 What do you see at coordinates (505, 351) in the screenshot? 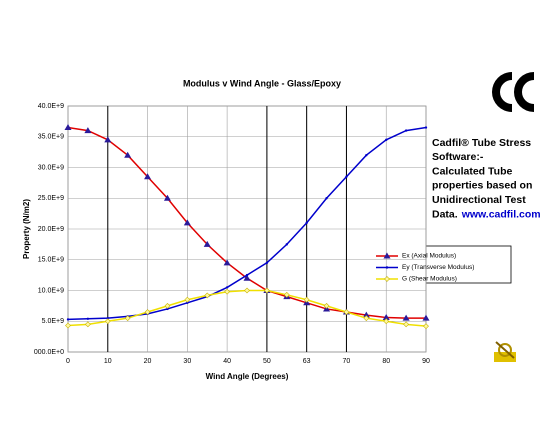
I see `icon` at bounding box center [505, 351].